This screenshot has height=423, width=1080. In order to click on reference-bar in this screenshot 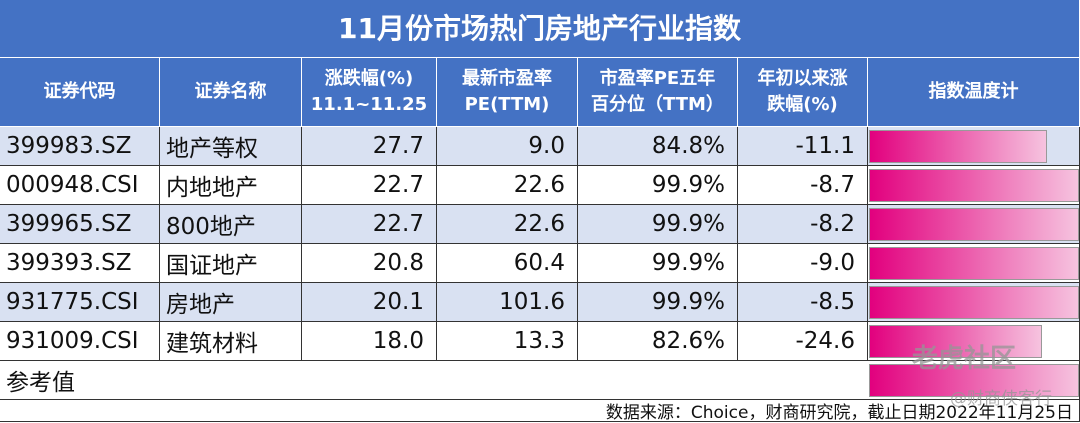, I will do `click(974, 380)`.